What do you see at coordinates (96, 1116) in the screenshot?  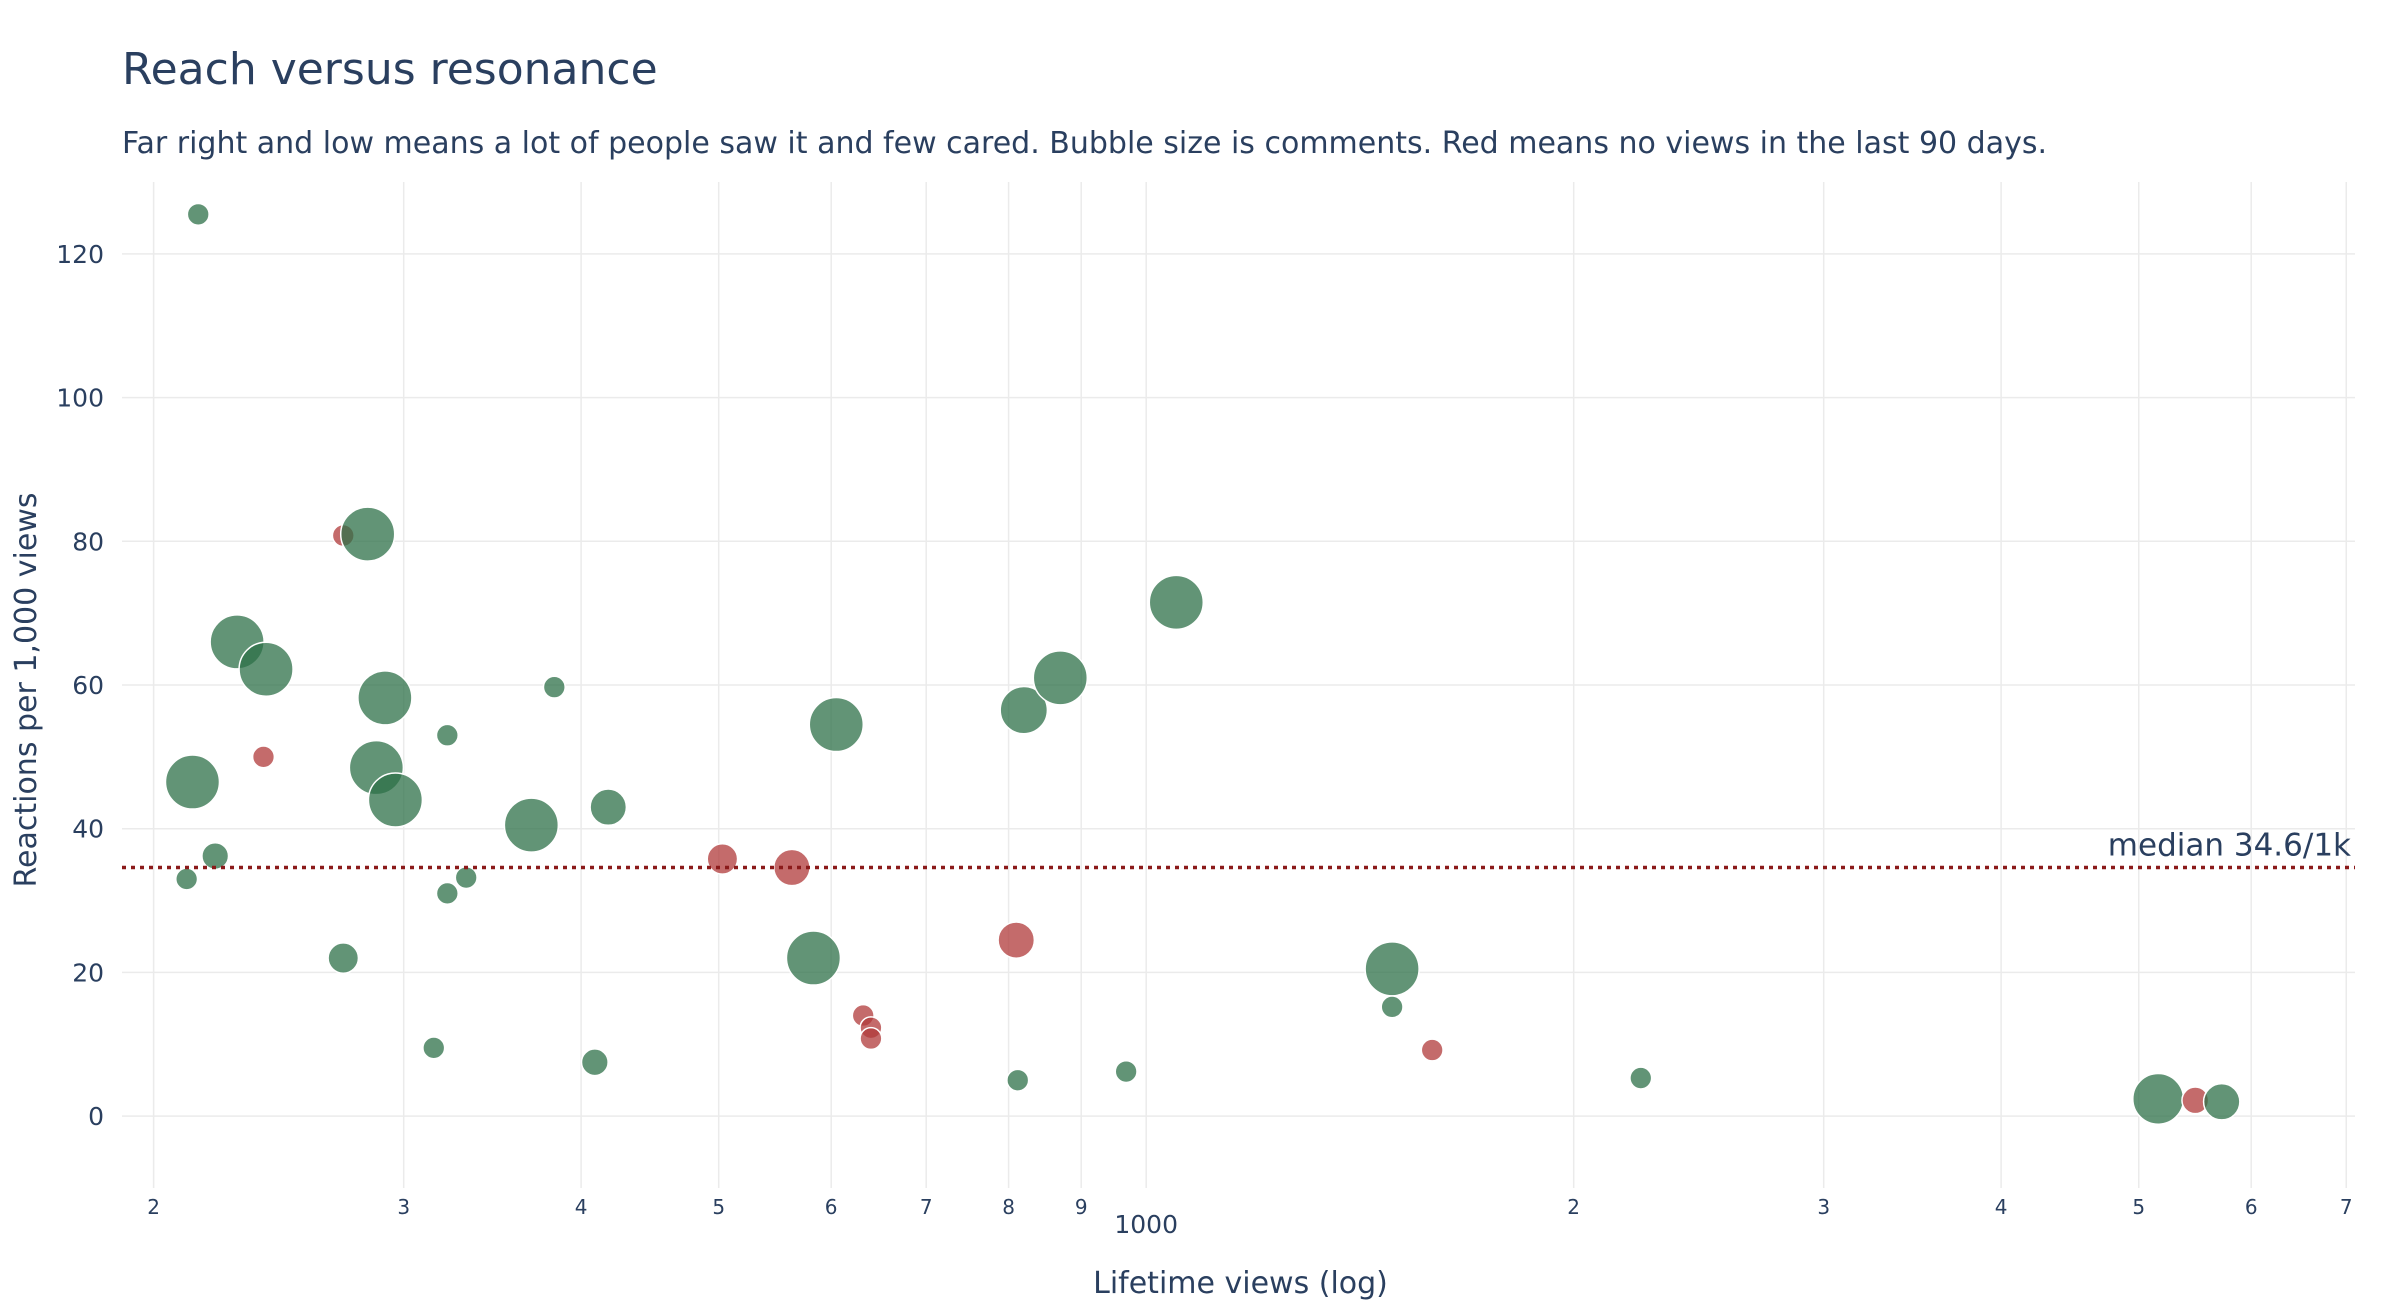 I see `y-tick-label: 0` at bounding box center [96, 1116].